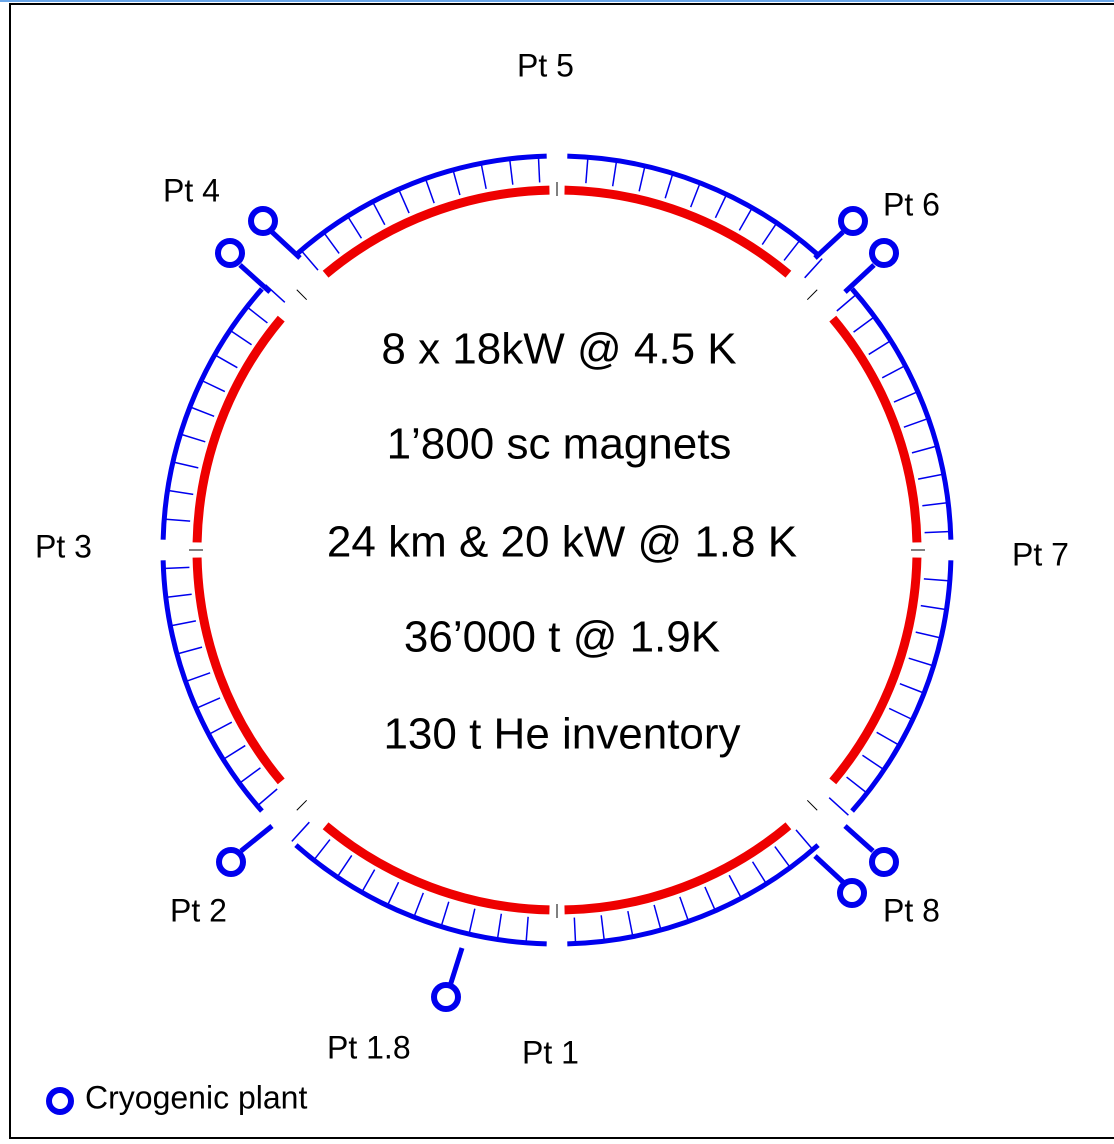  What do you see at coordinates (558, 349) in the screenshot?
I see `center-text: 8 x 18kW @ 4.5 K` at bounding box center [558, 349].